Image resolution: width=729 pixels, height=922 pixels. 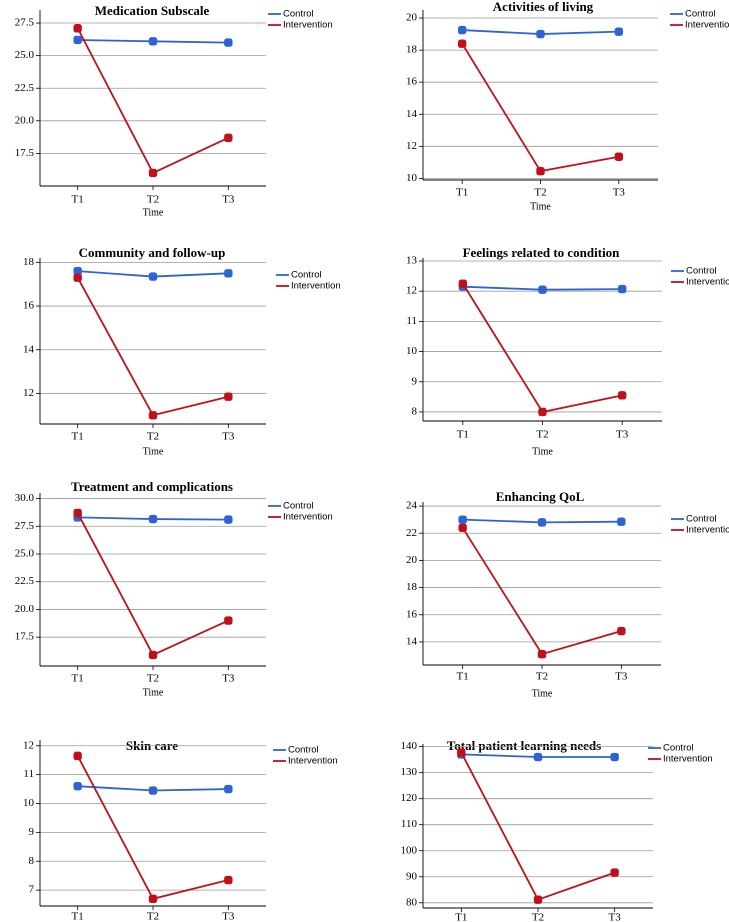 What do you see at coordinates (409, 824) in the screenshot?
I see `y-tick-label: 110` at bounding box center [409, 824].